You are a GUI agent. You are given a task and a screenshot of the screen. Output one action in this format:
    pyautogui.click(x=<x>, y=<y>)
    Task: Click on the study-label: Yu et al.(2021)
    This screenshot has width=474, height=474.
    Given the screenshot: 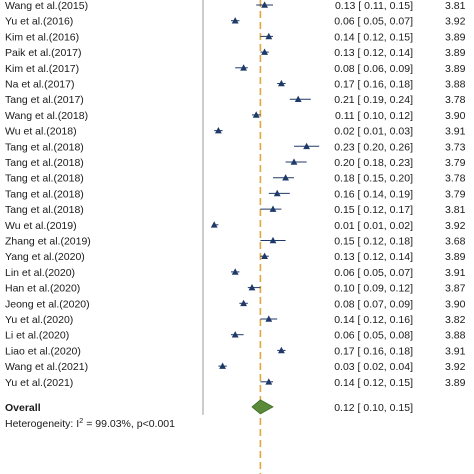 What is the action you would take?
    pyautogui.click(x=39, y=383)
    